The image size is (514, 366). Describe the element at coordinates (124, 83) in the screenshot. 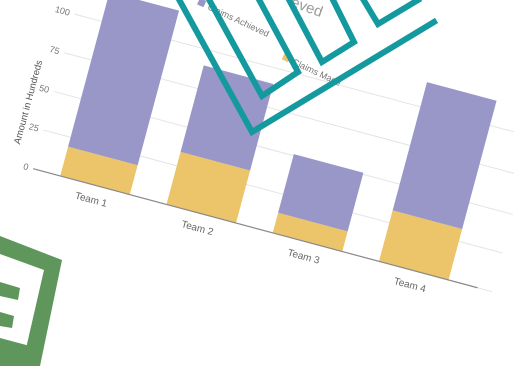

I see `bar-team-1-claims-achieved` at that location.